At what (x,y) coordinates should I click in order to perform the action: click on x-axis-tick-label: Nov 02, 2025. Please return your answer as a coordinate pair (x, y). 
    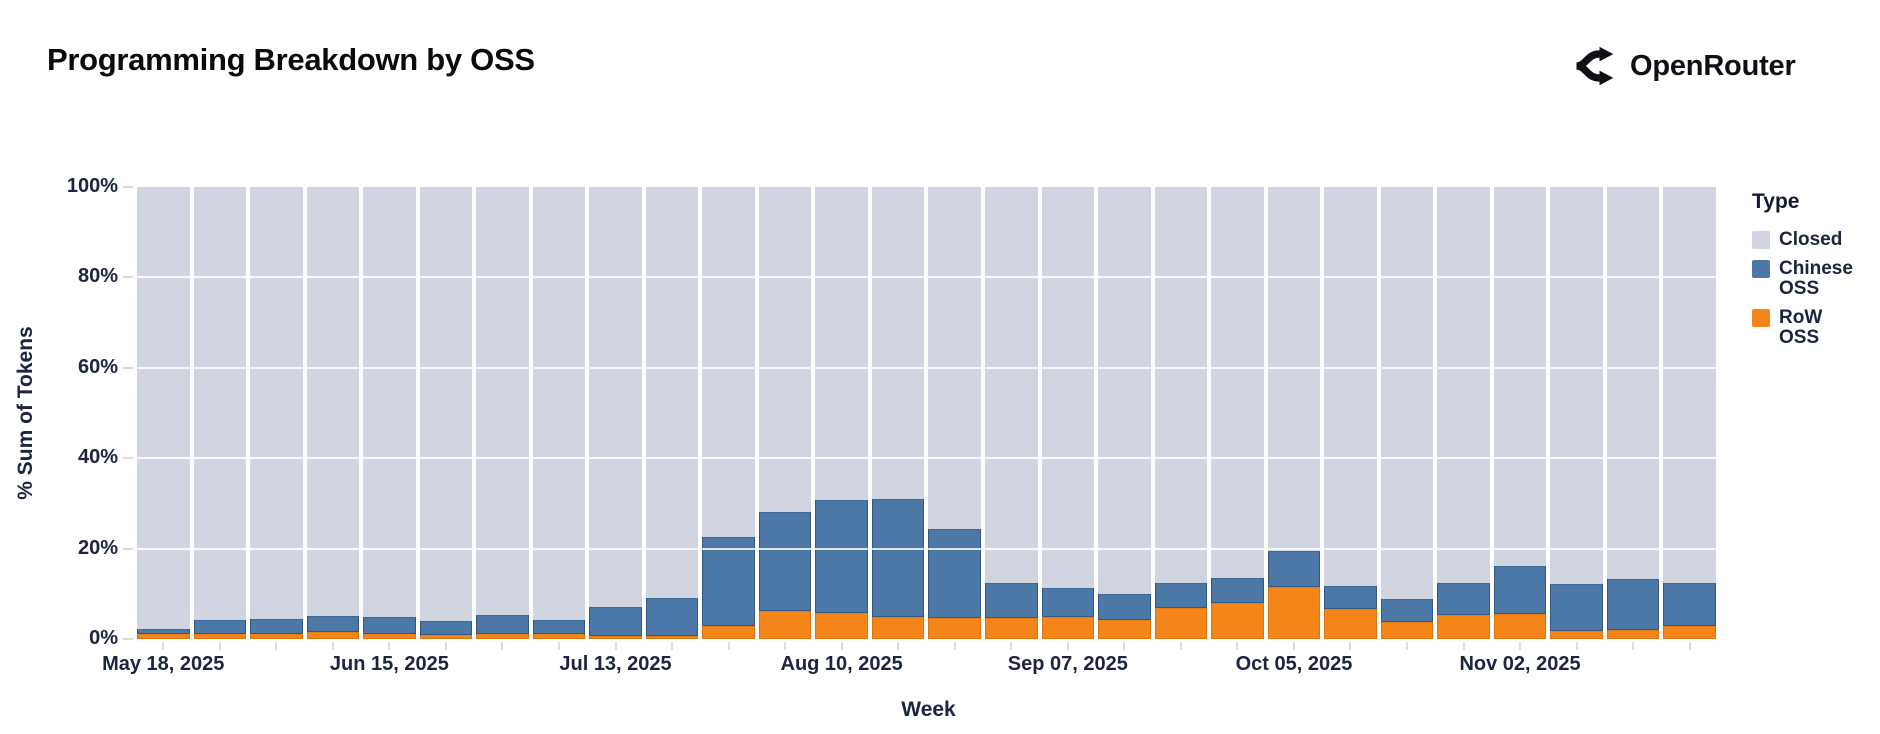
    Looking at the image, I should click on (1520, 664).